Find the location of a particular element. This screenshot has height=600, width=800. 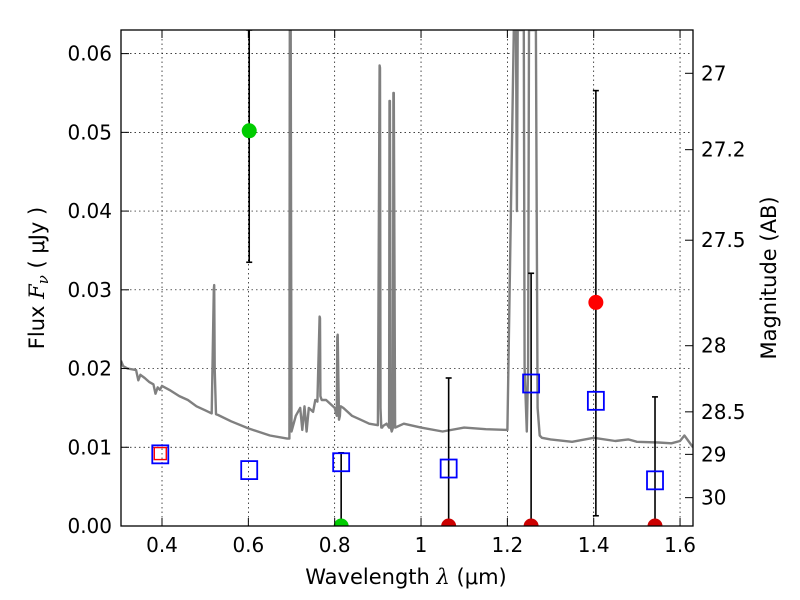

x-tick-label: 0.8 is located at coordinates (335, 545).